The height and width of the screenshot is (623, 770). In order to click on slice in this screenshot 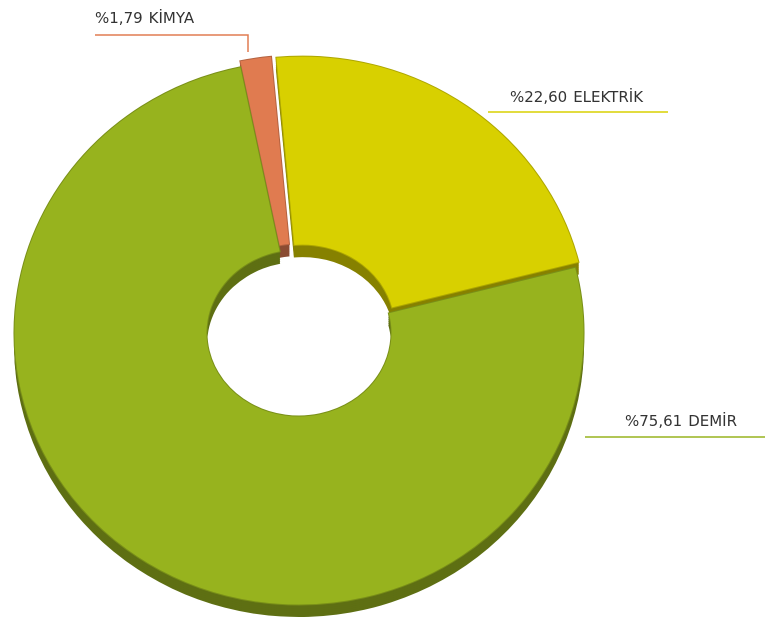, I will do `click(265, 151)`.